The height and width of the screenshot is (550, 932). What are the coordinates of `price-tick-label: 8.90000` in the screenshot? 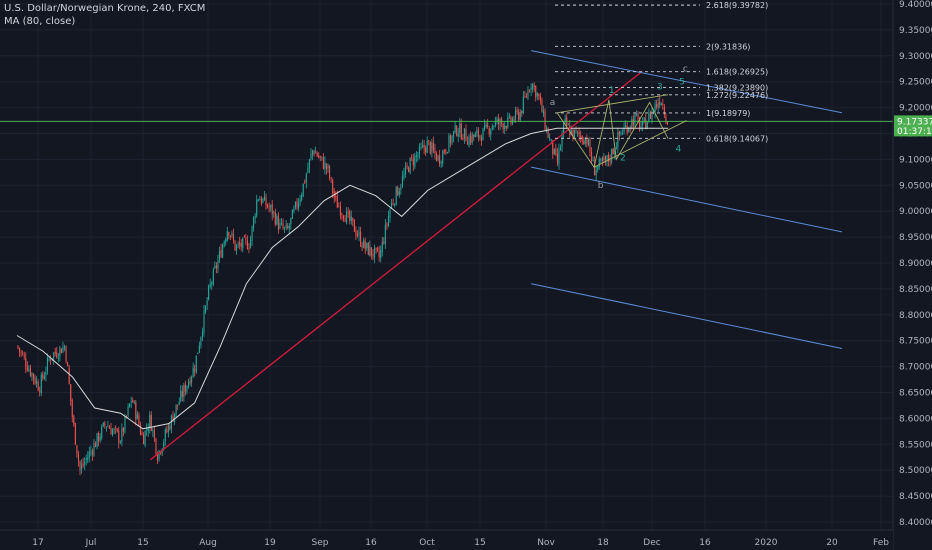 It's located at (915, 264).